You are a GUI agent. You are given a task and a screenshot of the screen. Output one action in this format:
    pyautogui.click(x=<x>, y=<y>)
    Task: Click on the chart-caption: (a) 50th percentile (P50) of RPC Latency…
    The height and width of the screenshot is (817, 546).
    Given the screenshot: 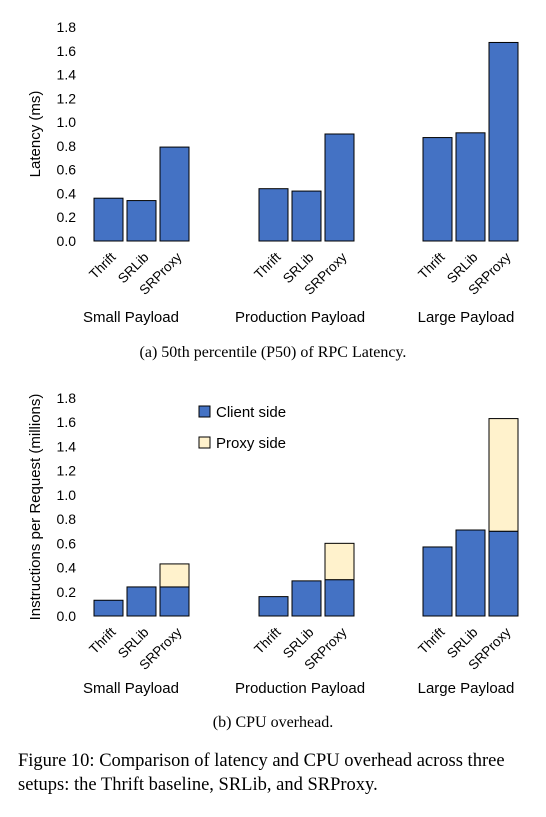 What is the action you would take?
    pyautogui.click(x=273, y=352)
    